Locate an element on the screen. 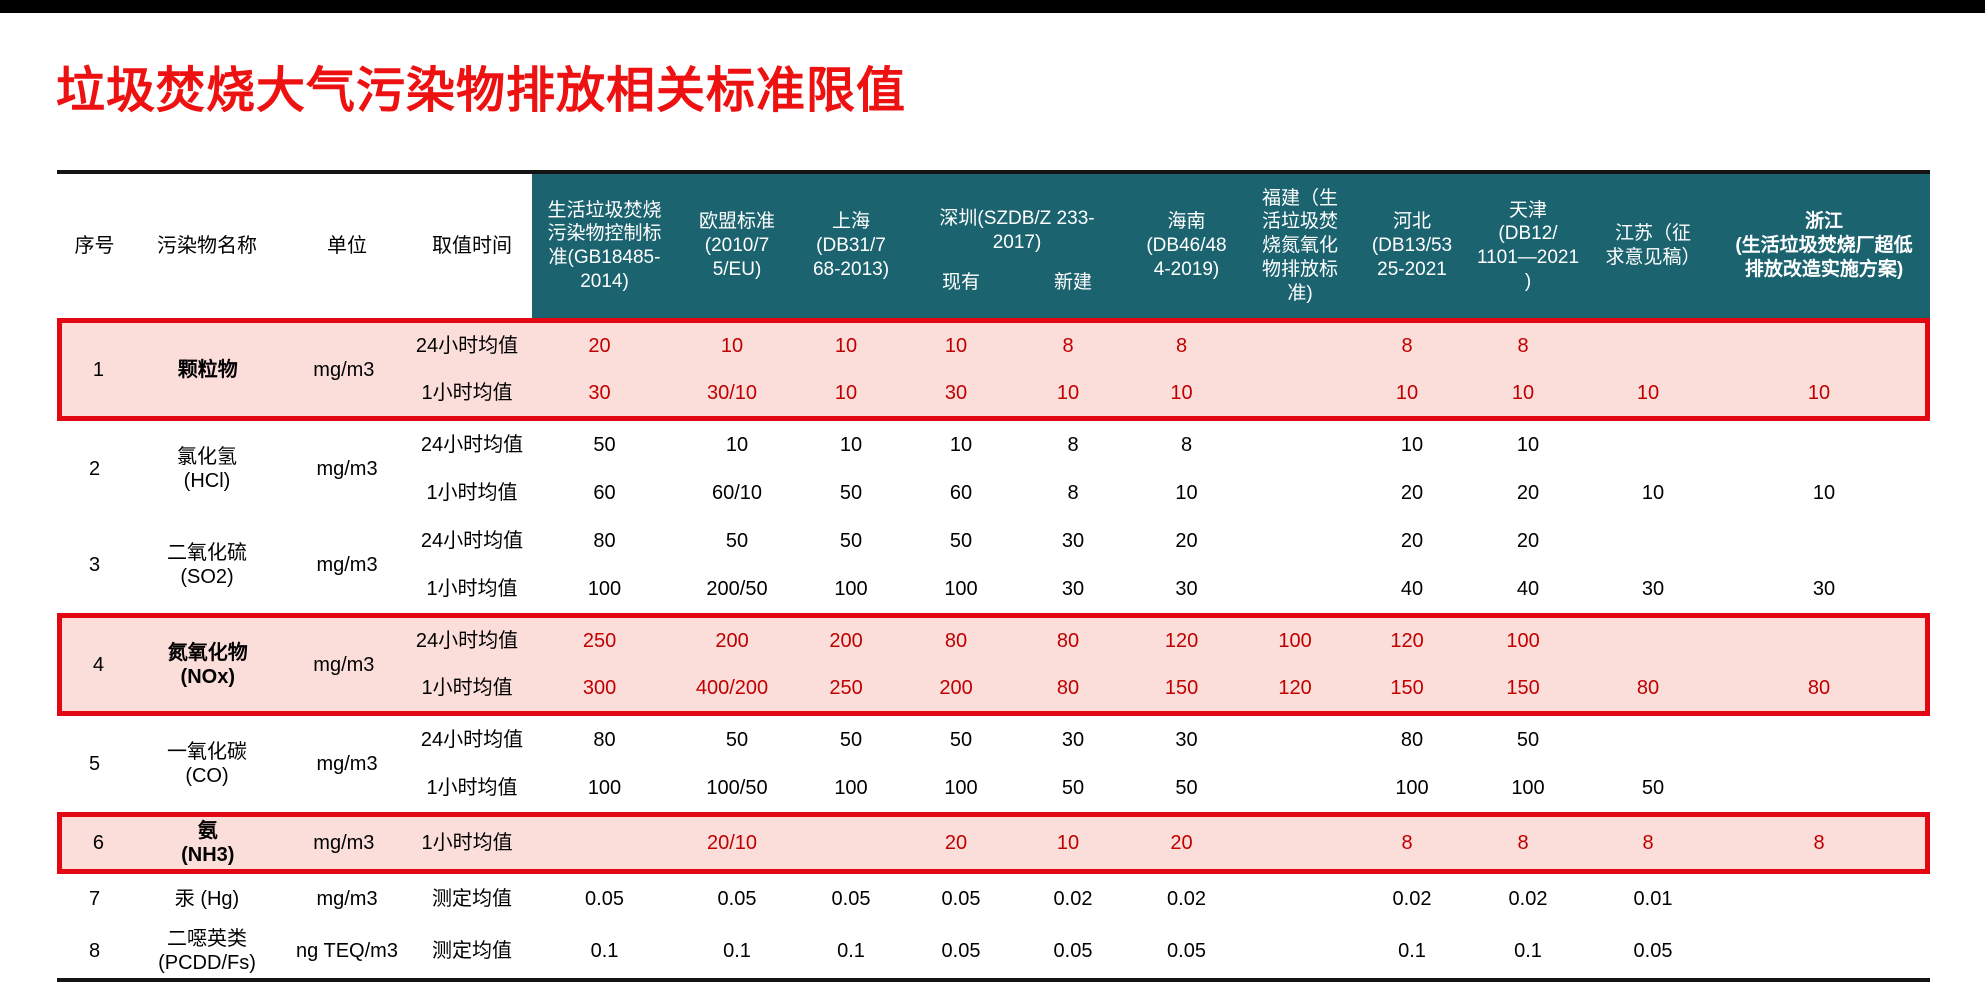 The image size is (1985, 991). pollutant-name: 二噁英类 (PCDD/Fs) is located at coordinates (207, 951).